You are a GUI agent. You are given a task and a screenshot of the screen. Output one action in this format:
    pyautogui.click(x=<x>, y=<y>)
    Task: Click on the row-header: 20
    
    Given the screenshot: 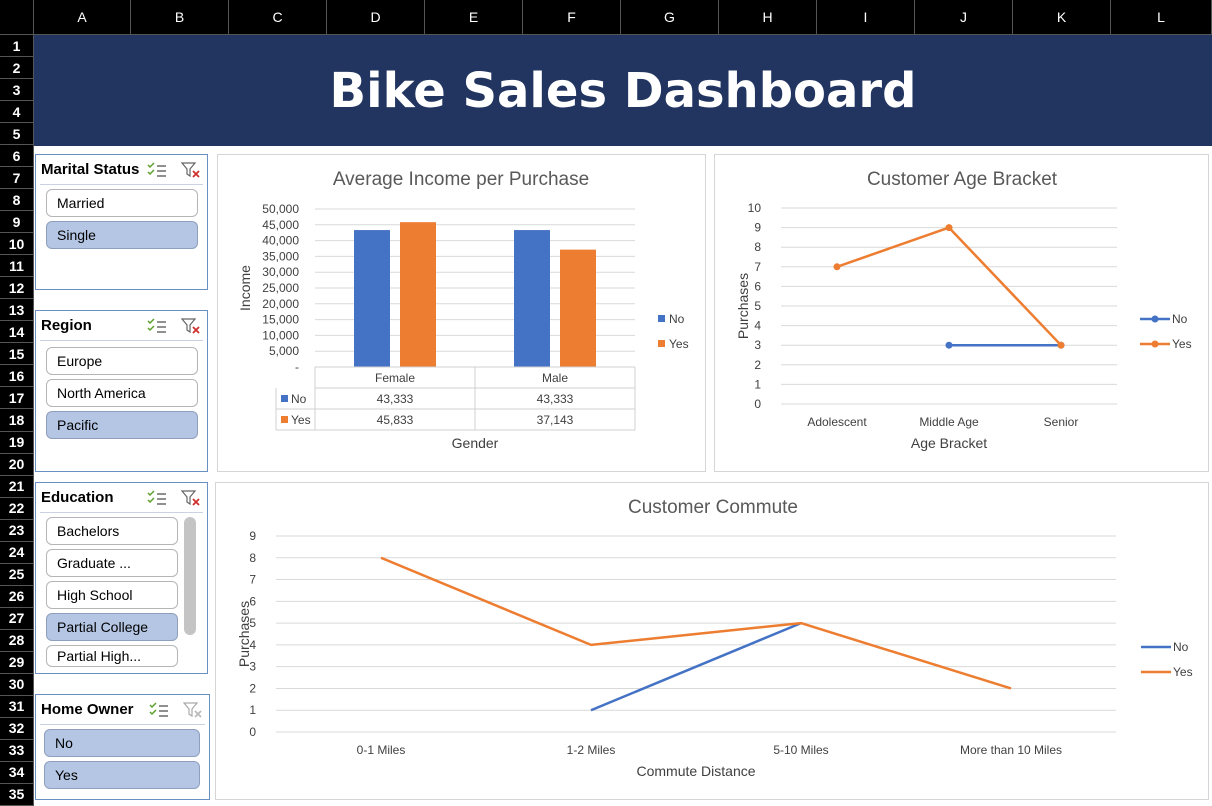 What is the action you would take?
    pyautogui.click(x=17, y=464)
    